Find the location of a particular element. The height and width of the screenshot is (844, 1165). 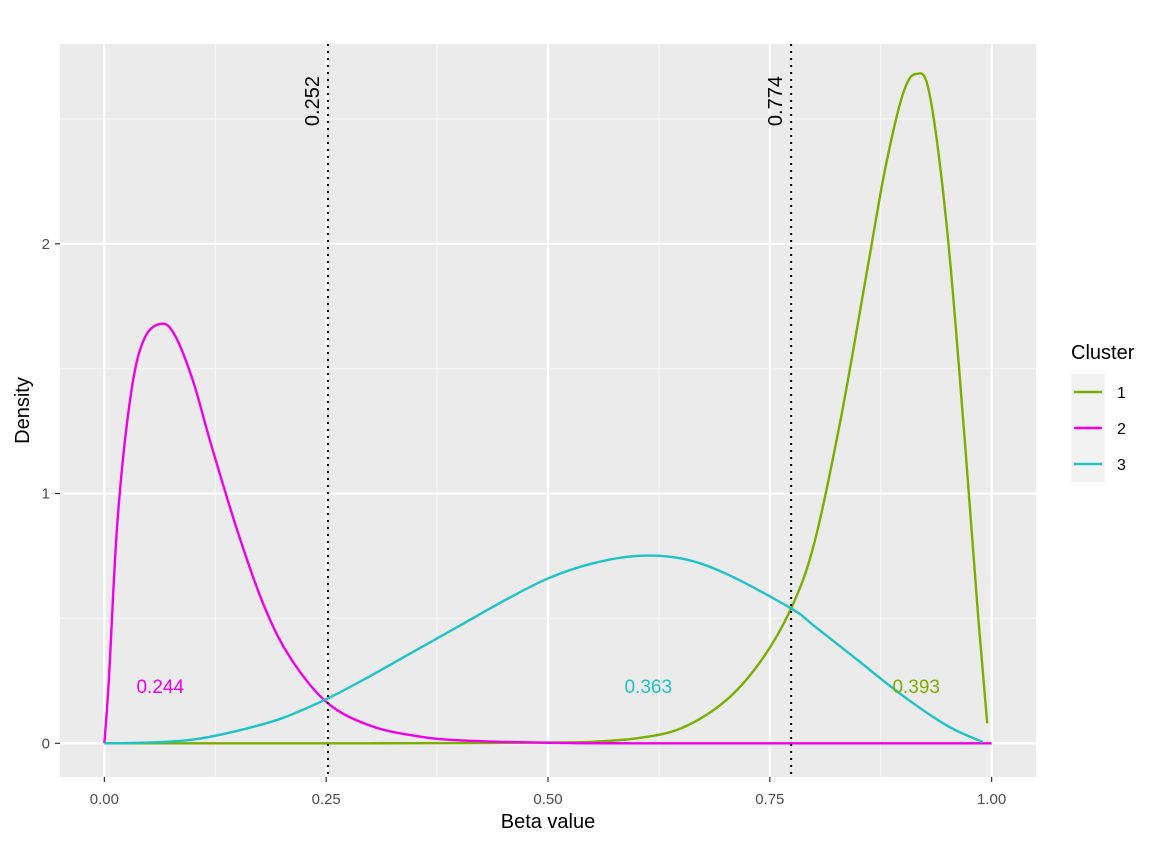

y-tick-label: 2 is located at coordinates (46, 244).